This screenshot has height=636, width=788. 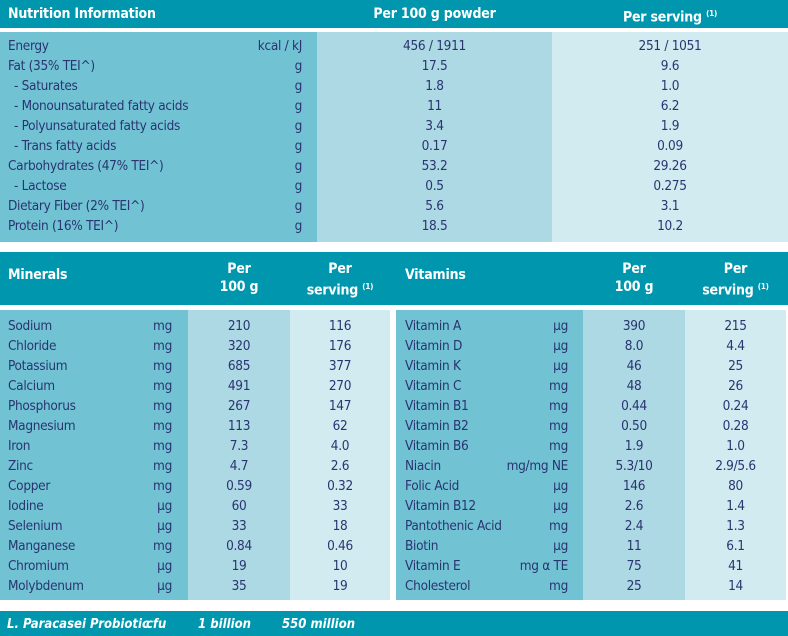 I want to click on nutrient-per100: 5.6, so click(x=434, y=206).